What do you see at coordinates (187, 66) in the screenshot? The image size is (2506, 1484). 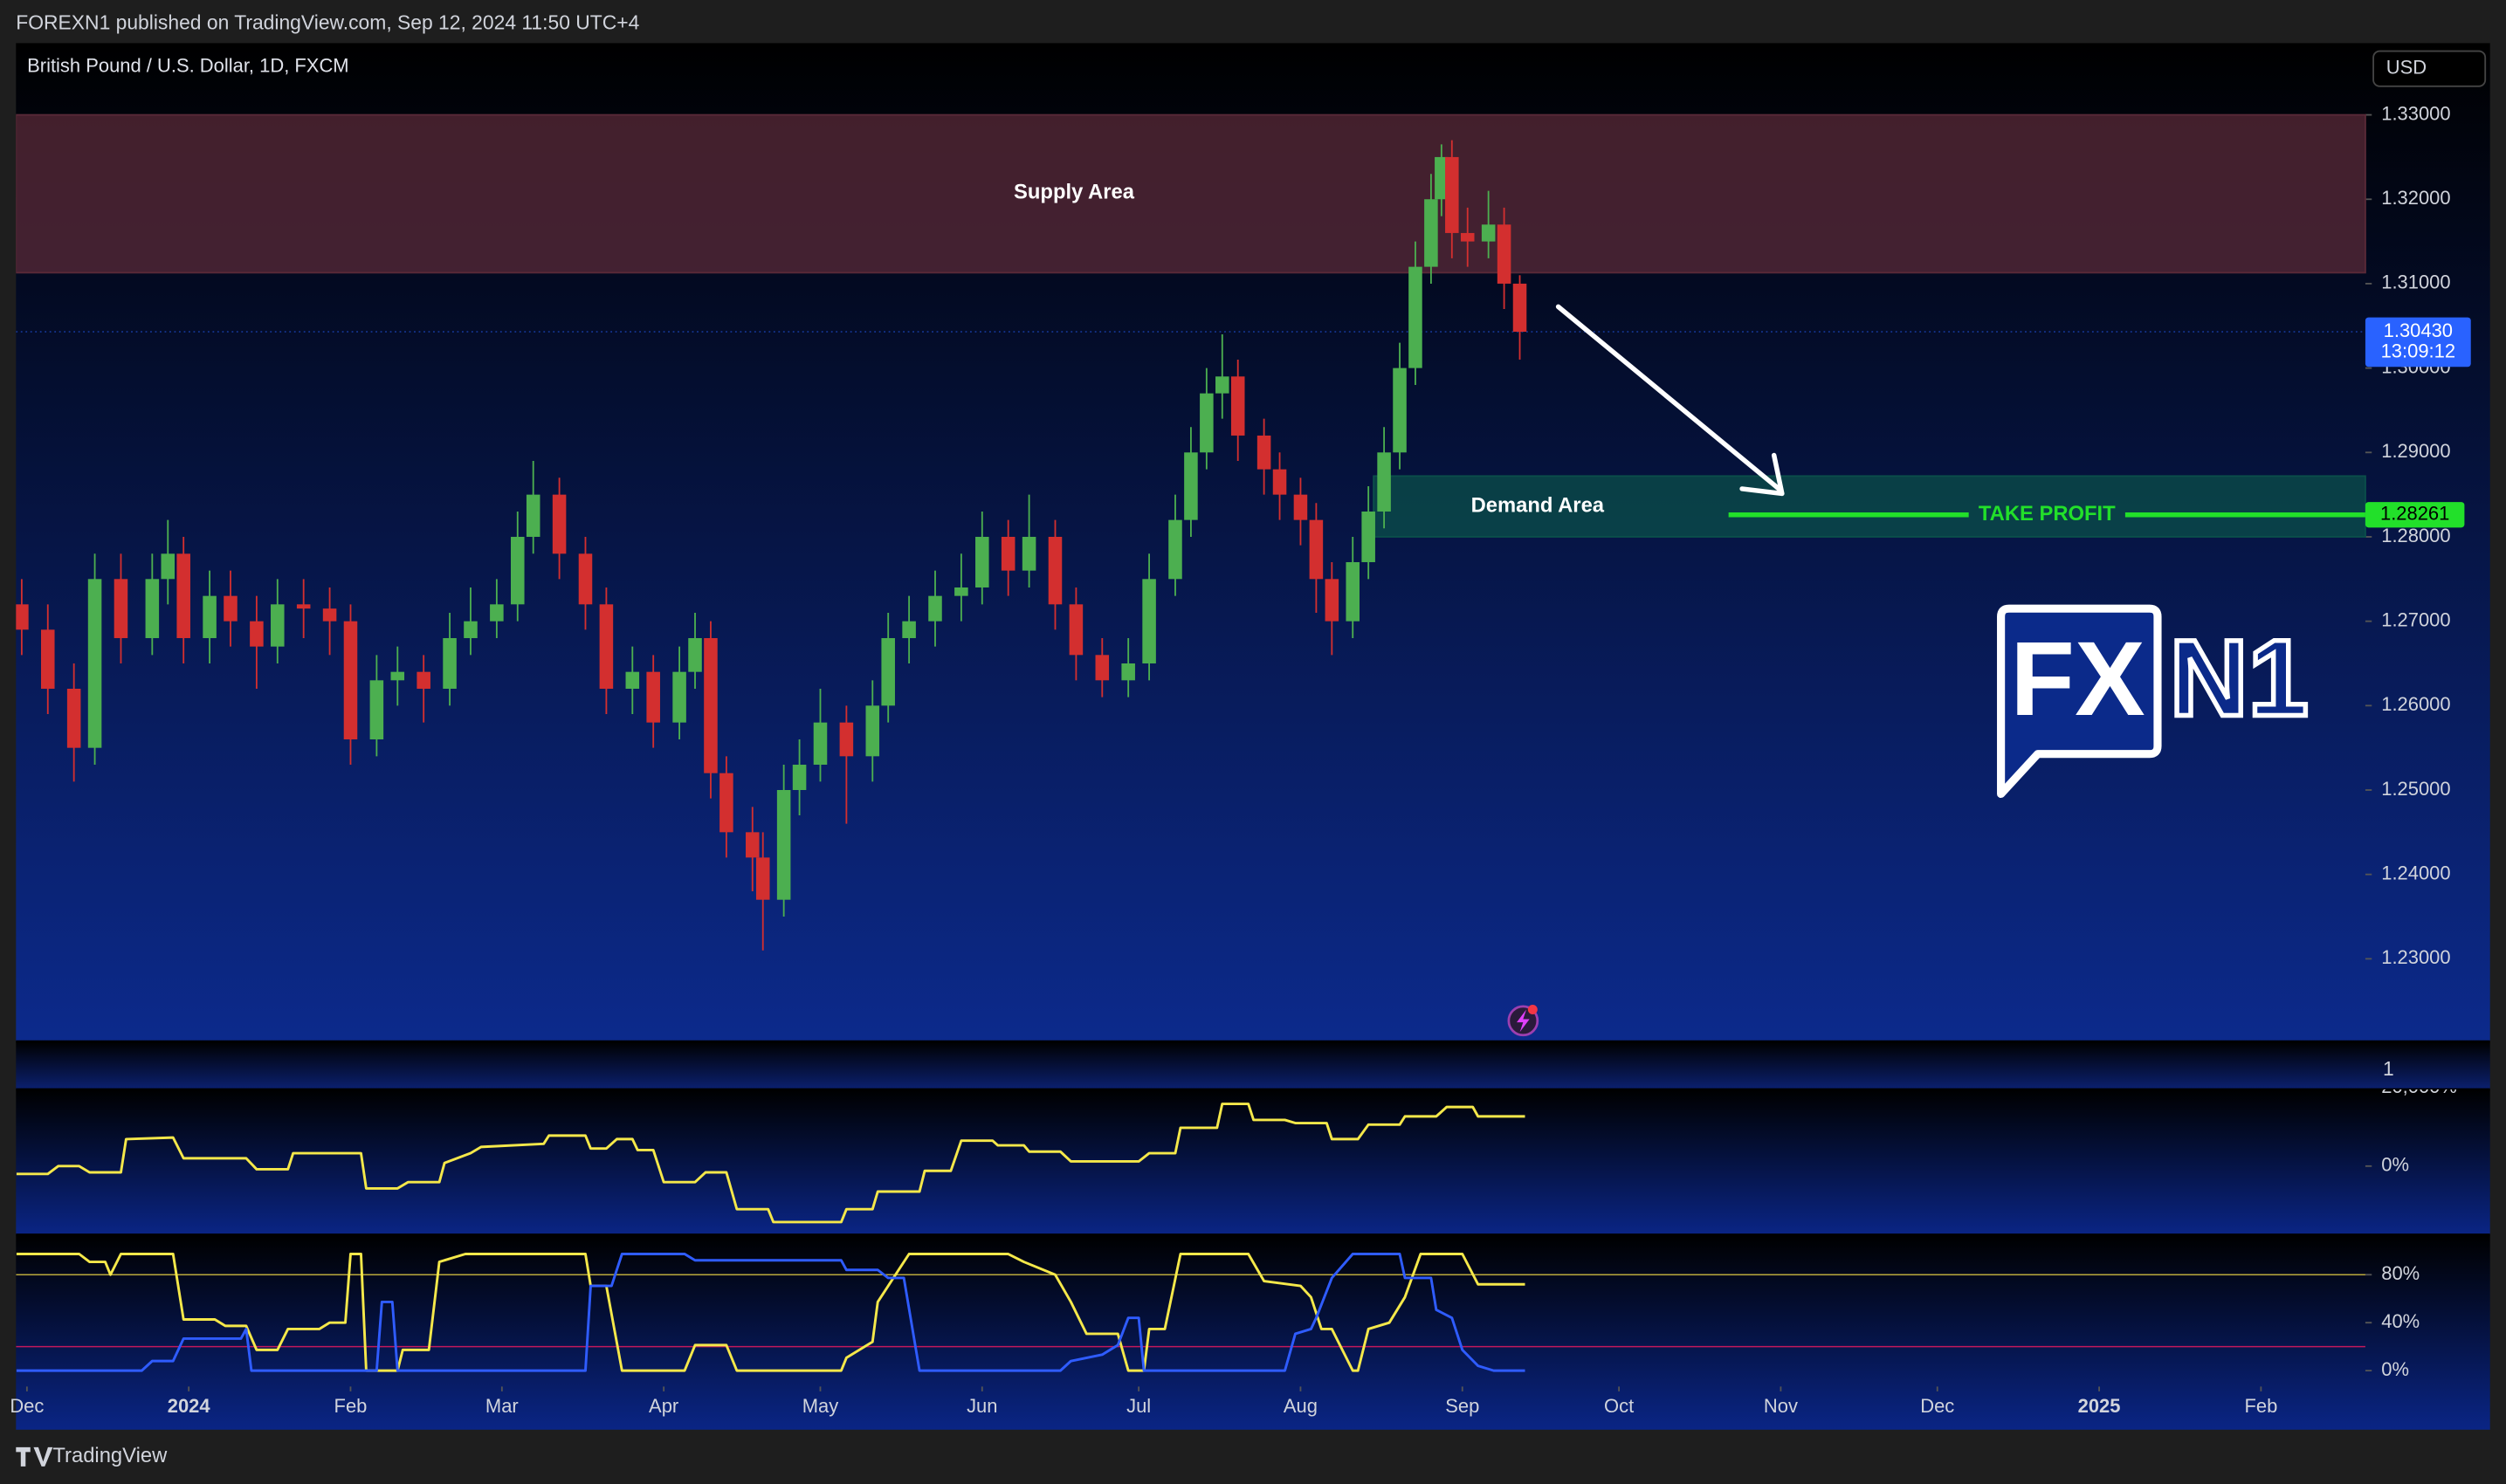 I see `symbol-title: British Pound / U.S. Dollar, 1D, FXCM` at bounding box center [187, 66].